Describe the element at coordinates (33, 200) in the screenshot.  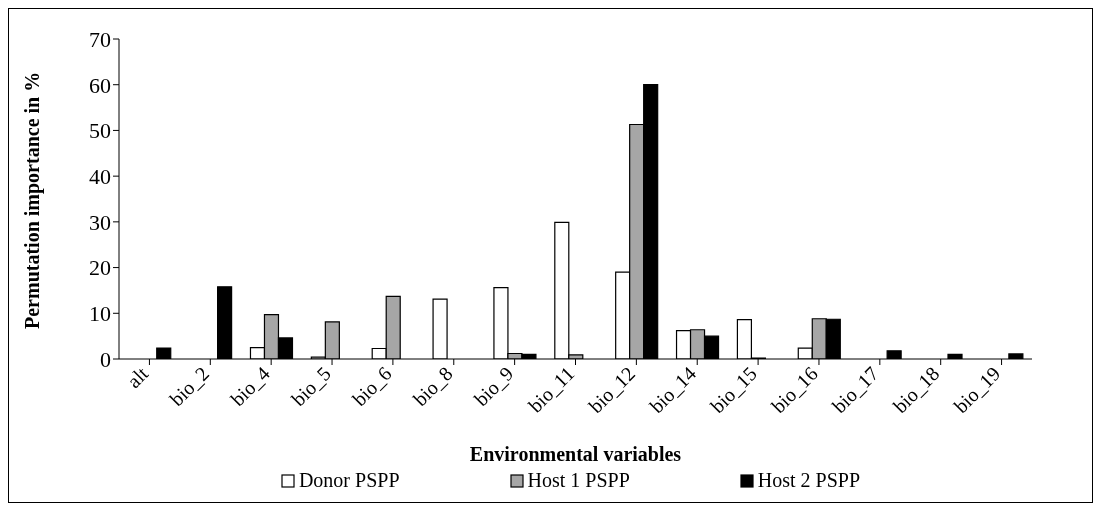
I see `y-axis-title: Permutation importance in %` at that location.